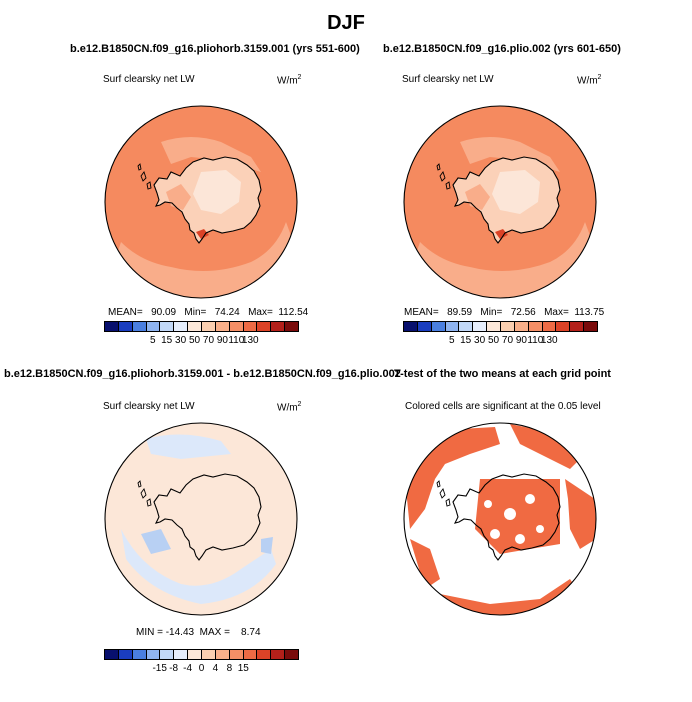 This screenshot has height=702, width=692. I want to click on panel2-colorbar, so click(500, 326).